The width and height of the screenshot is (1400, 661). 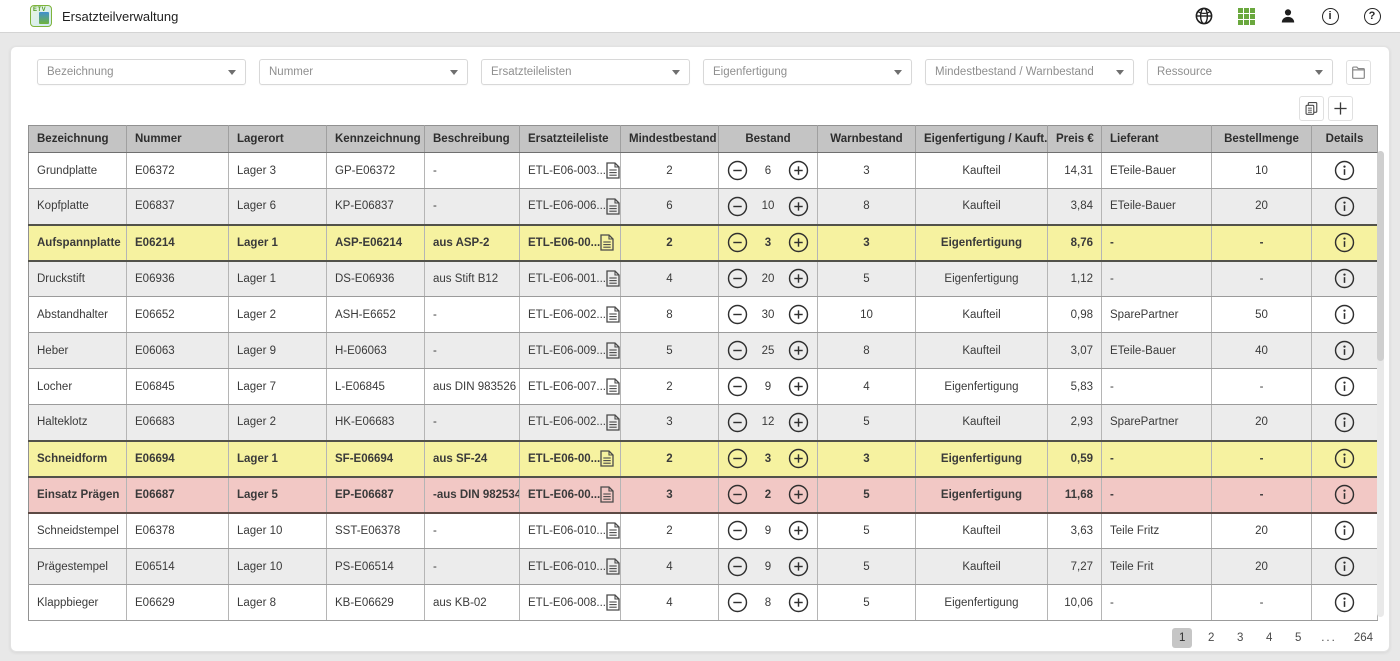 What do you see at coordinates (277, 422) in the screenshot?
I see `cell-lagerort: Lager 2` at bounding box center [277, 422].